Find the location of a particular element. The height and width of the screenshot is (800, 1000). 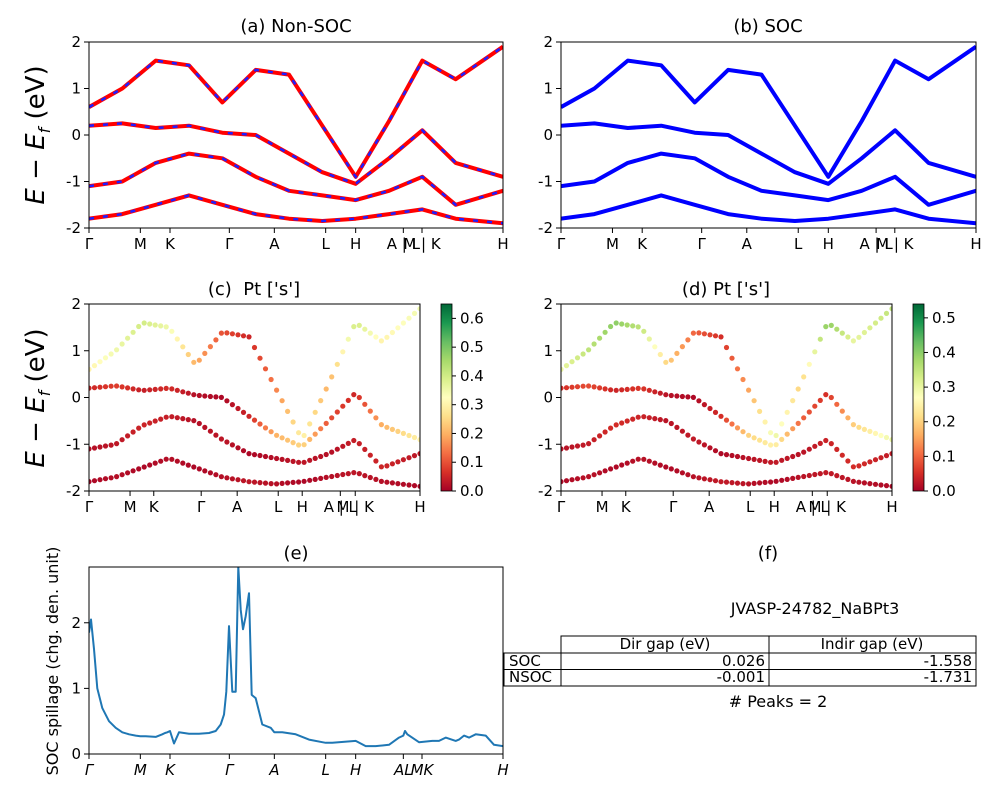

panel-e-plot-area is located at coordinates (296, 657).